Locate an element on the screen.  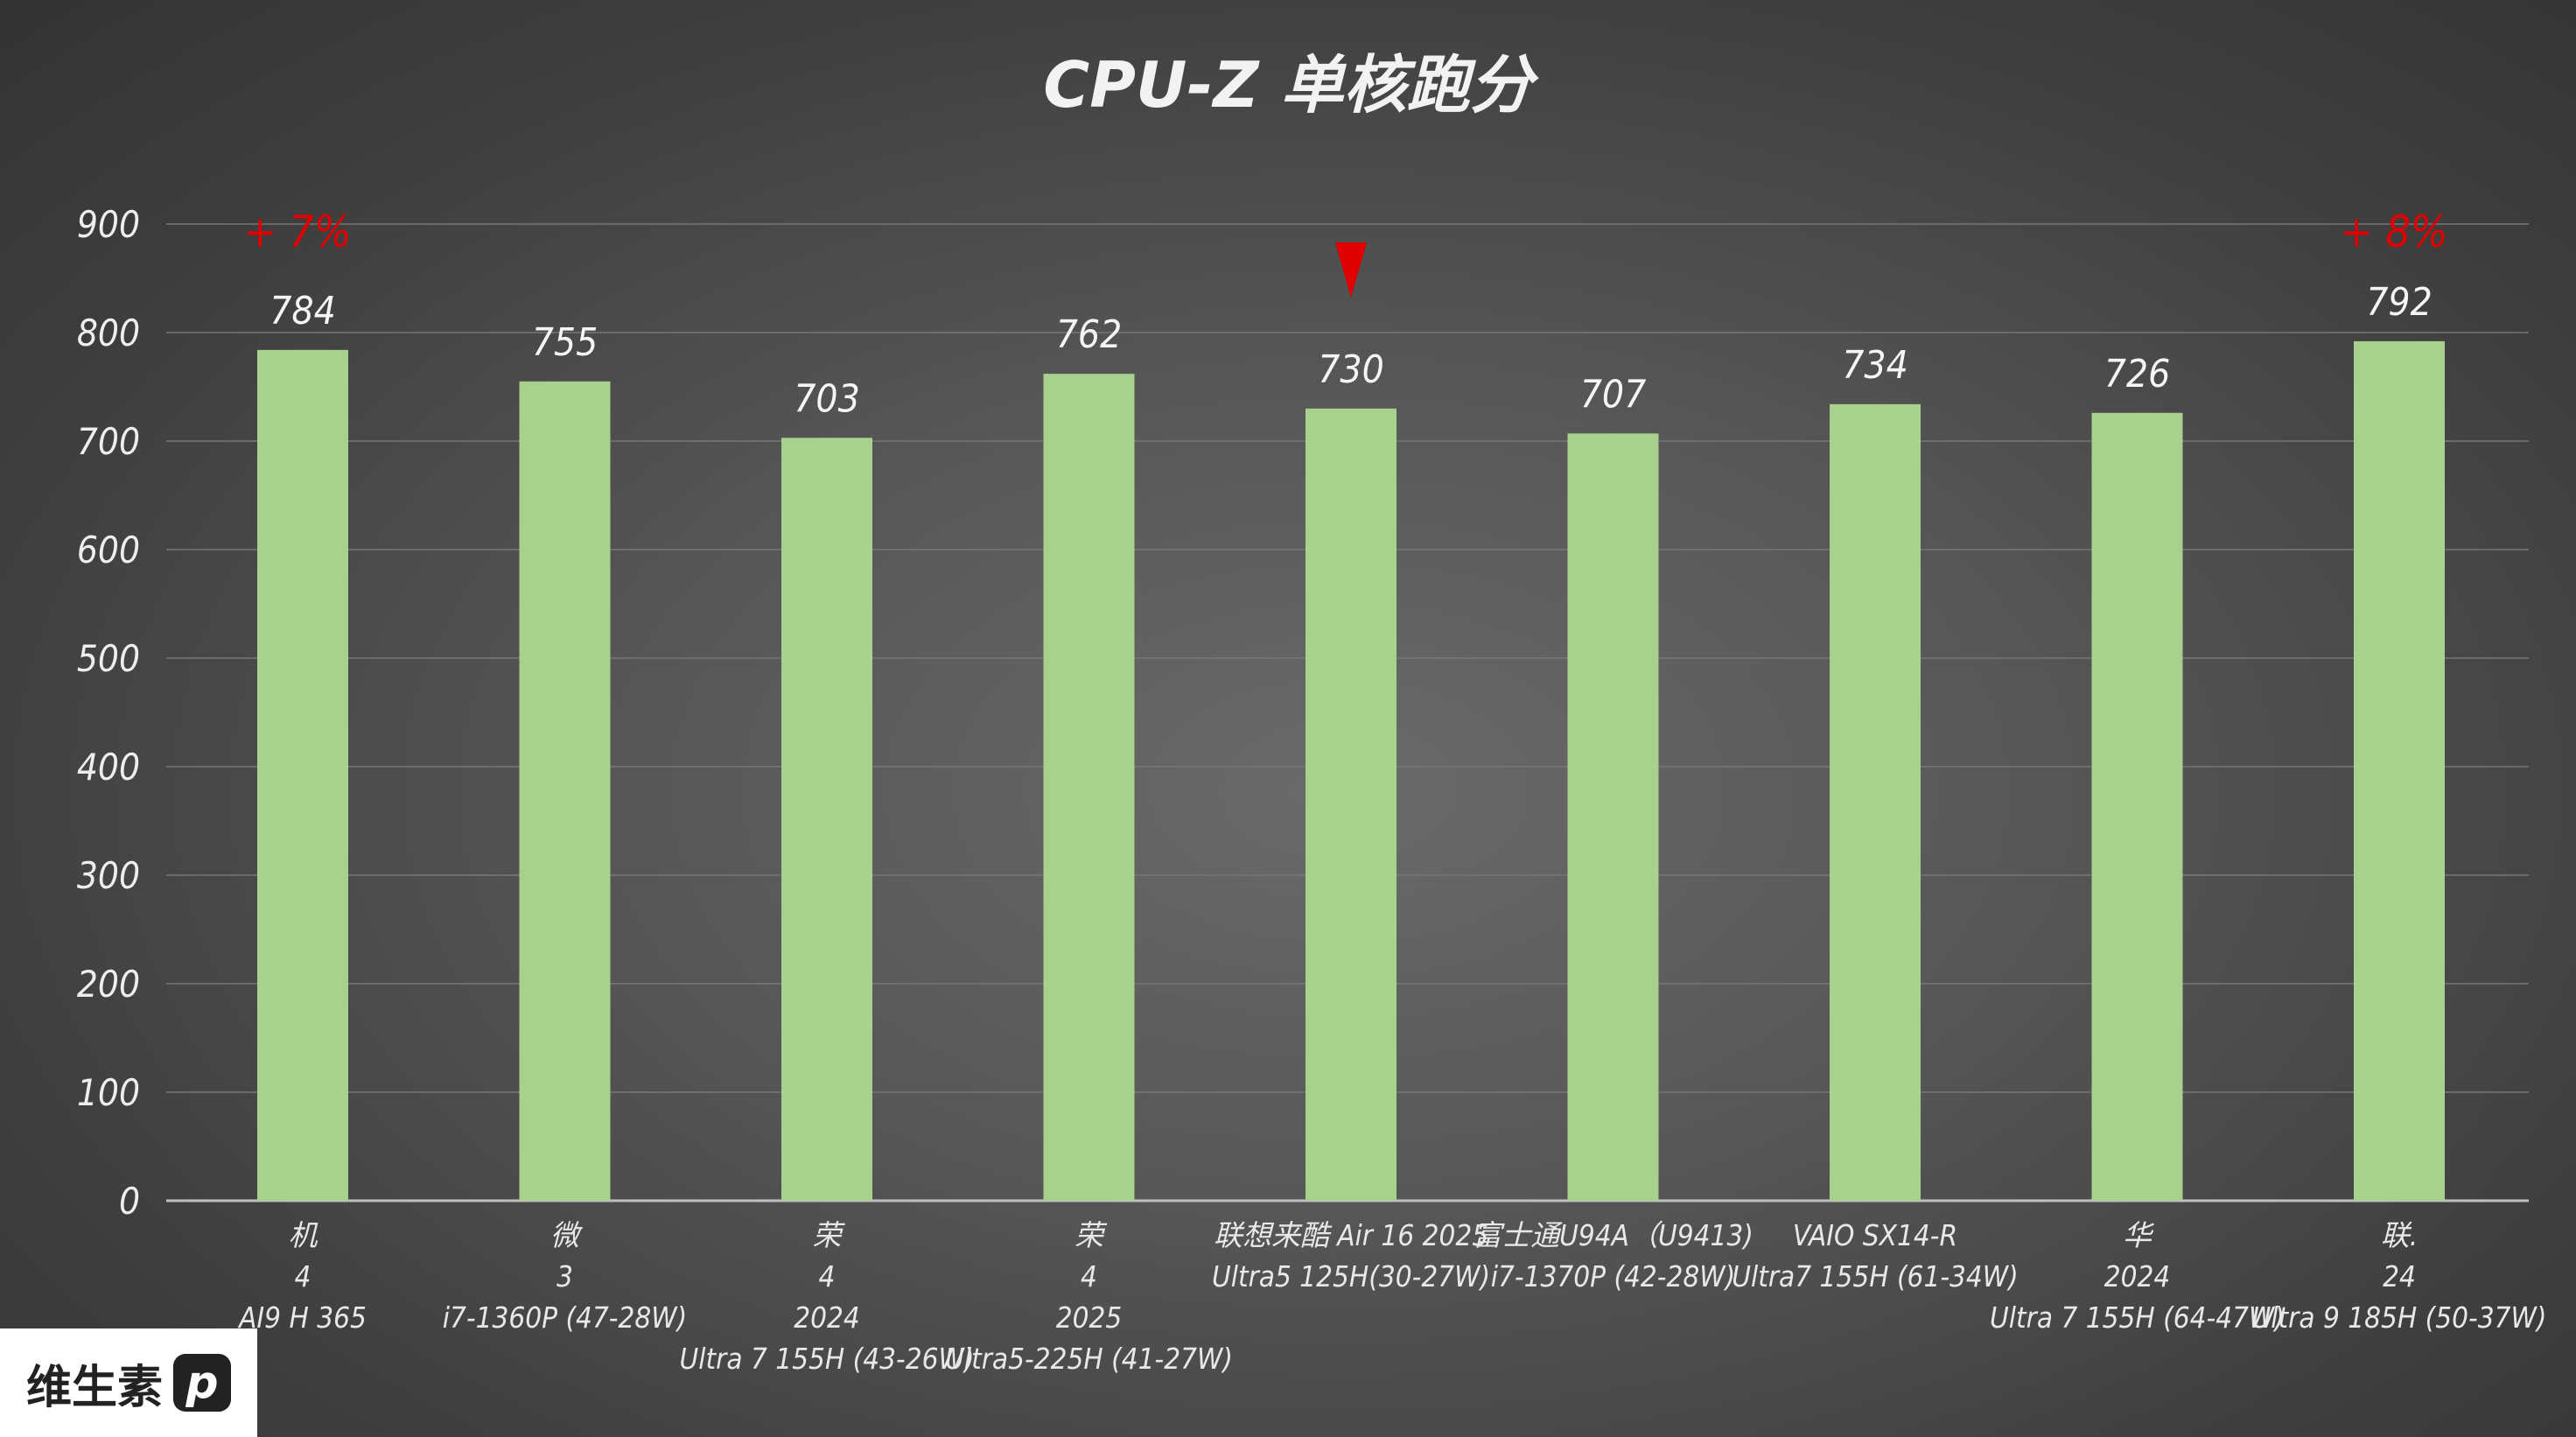
y-tick-label: 700 is located at coordinates (108, 441).